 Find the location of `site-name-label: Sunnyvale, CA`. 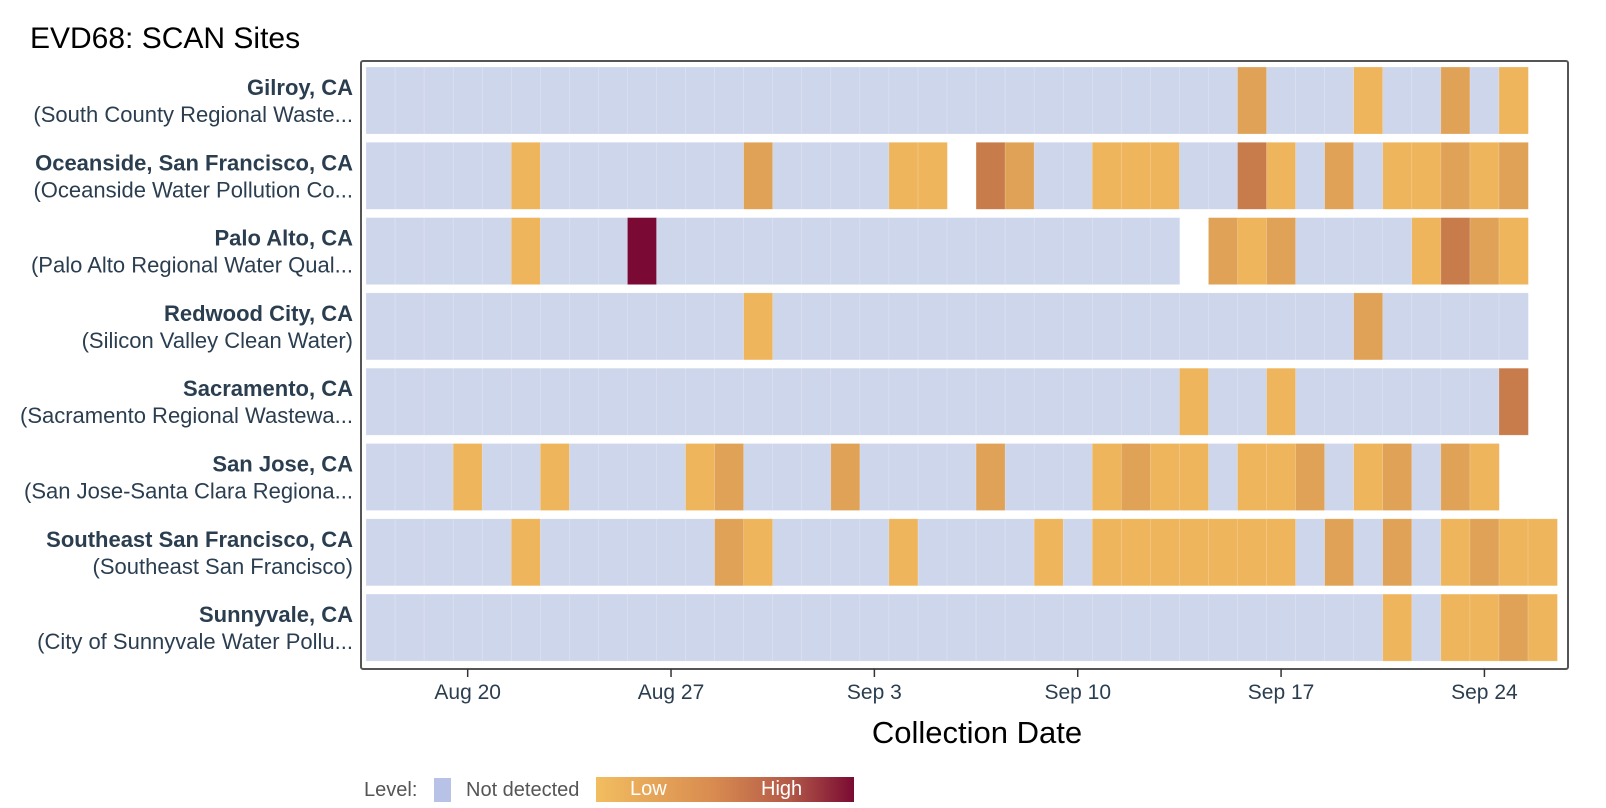

site-name-label: Sunnyvale, CA is located at coordinates (276, 614).